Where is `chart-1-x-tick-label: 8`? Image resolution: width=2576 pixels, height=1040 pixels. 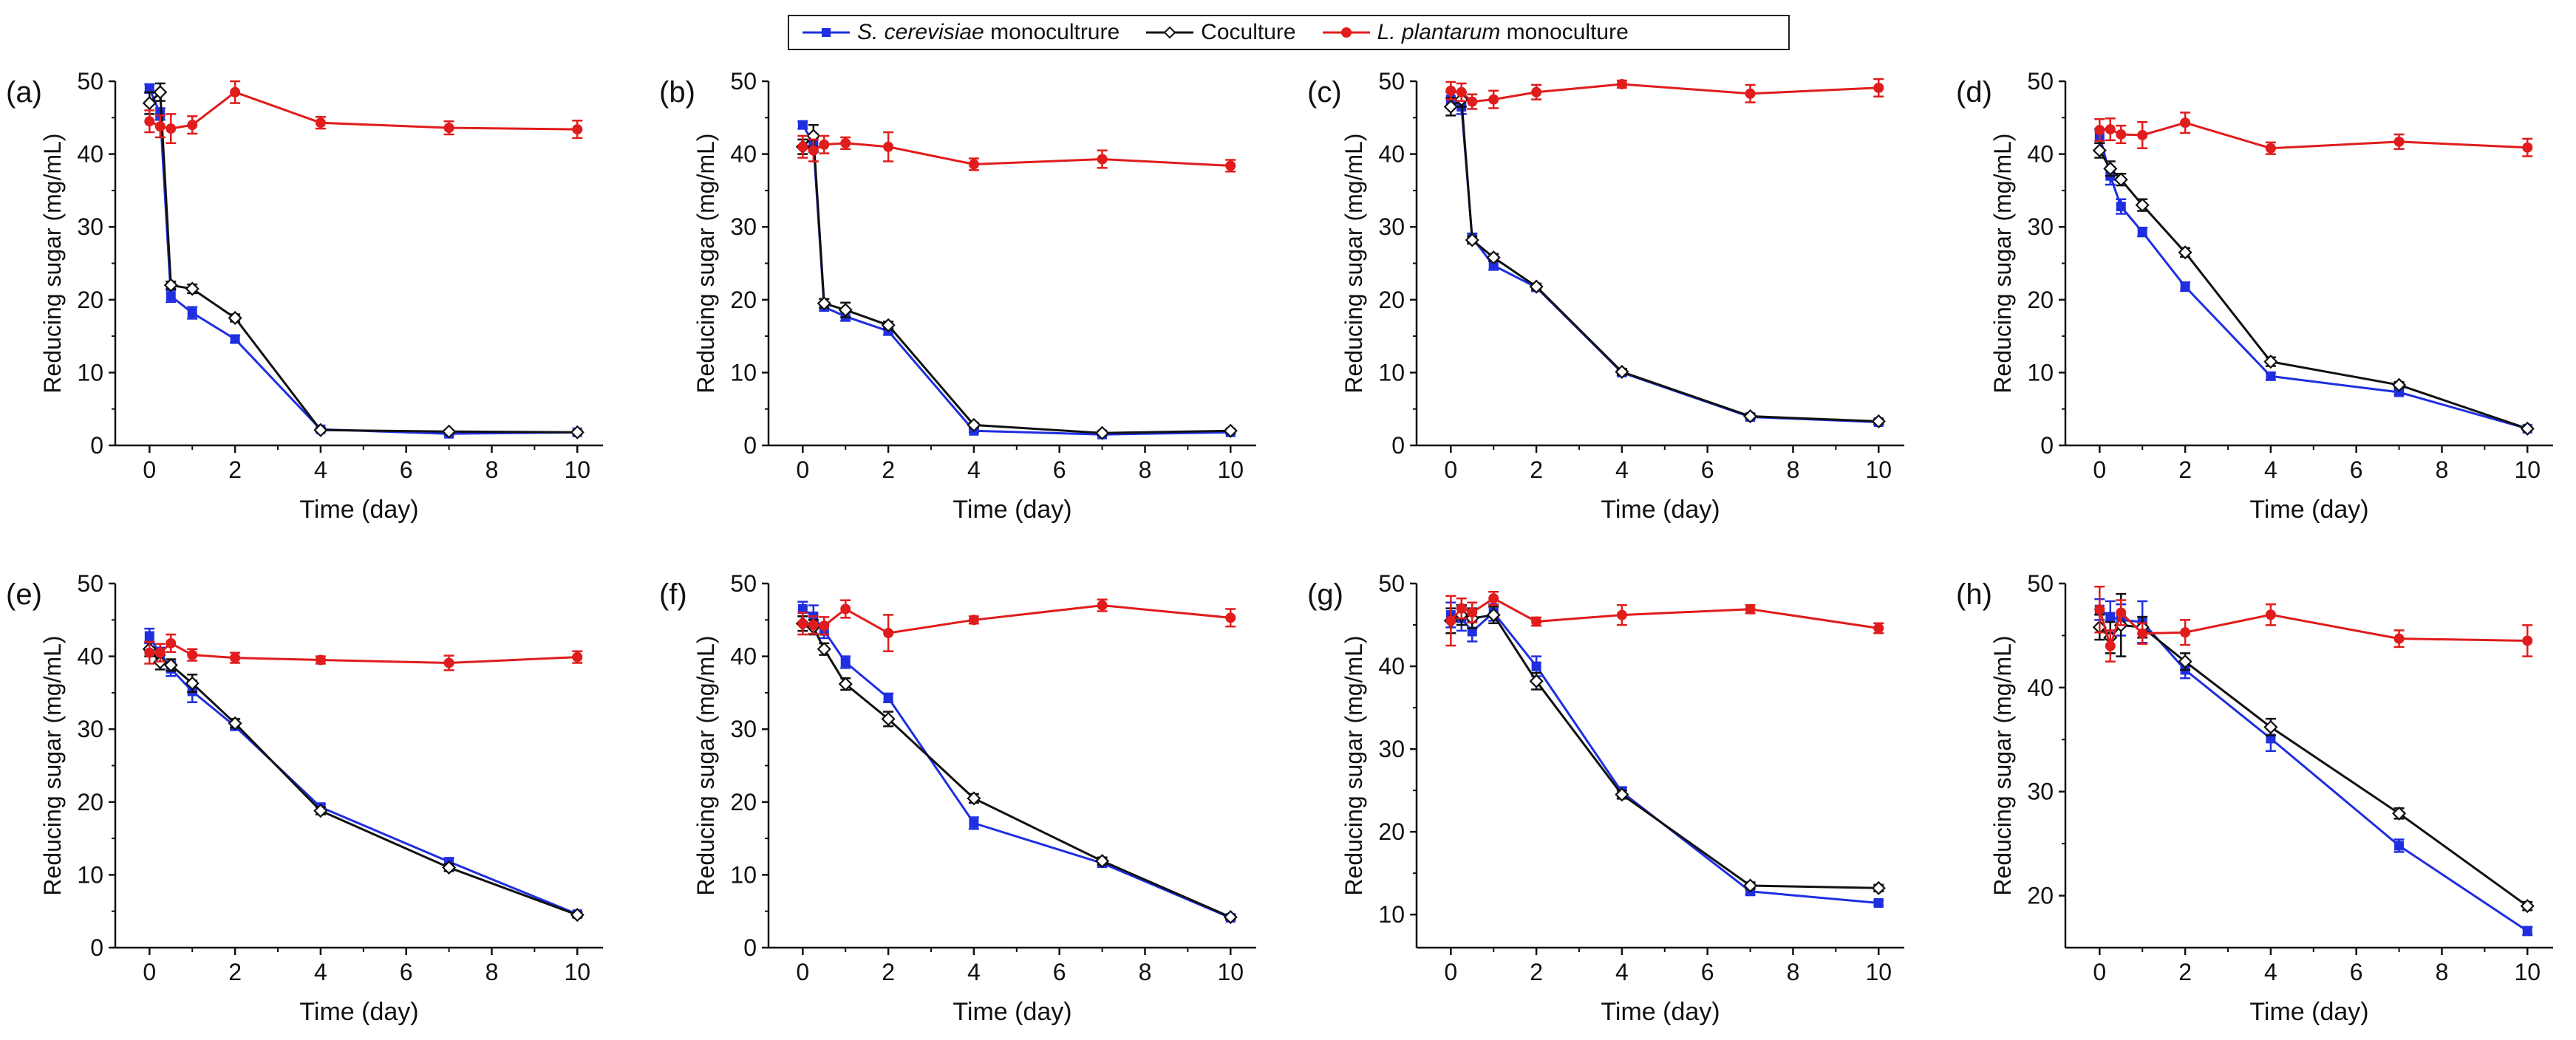 chart-1-x-tick-label: 8 is located at coordinates (492, 469).